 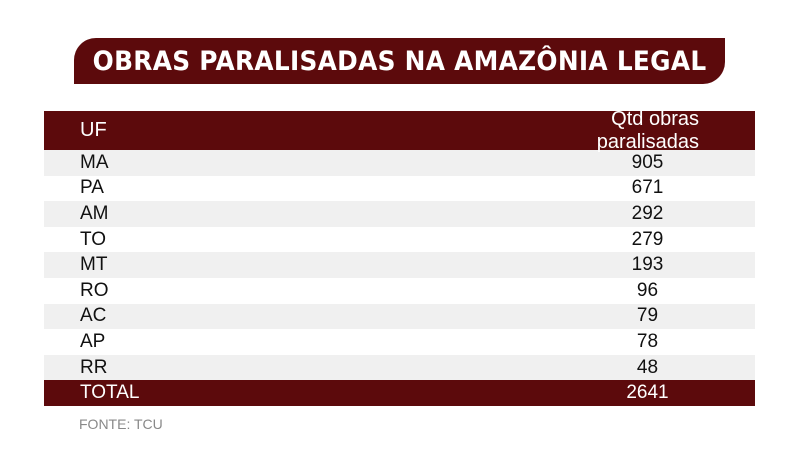 What do you see at coordinates (399, 130) in the screenshot?
I see `table-header: UF Qtd obras paralisadas` at bounding box center [399, 130].